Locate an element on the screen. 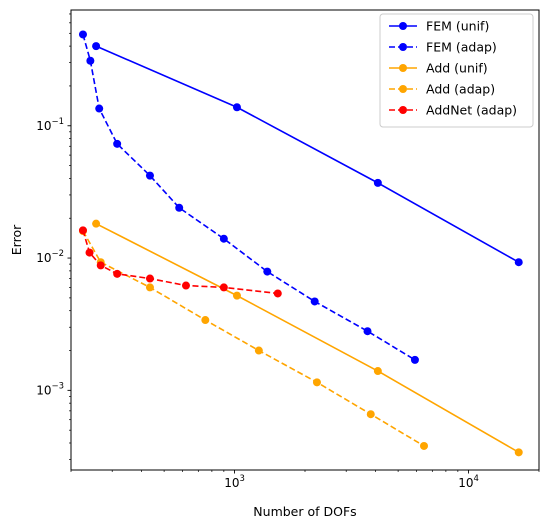 The width and height of the screenshot is (547, 529). y-tick-label: 10⁻² is located at coordinates (50, 257).